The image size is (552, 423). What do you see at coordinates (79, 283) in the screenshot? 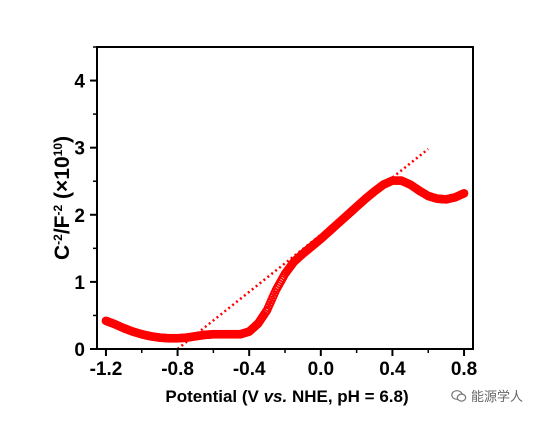
I see `y-tick-label: 1` at bounding box center [79, 283].